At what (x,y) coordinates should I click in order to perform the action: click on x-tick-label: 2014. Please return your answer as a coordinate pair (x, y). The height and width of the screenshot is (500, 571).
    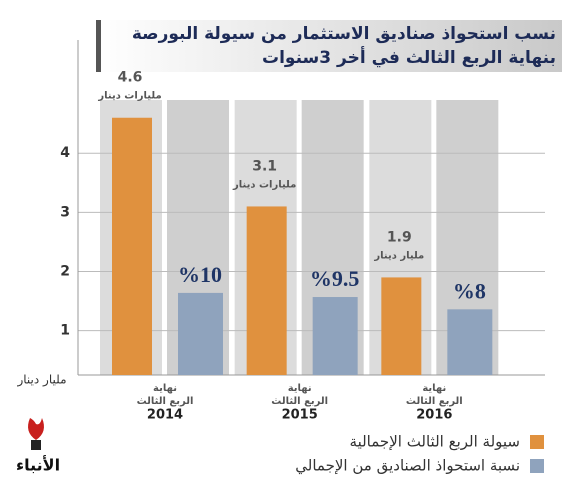
    Looking at the image, I should click on (165, 415).